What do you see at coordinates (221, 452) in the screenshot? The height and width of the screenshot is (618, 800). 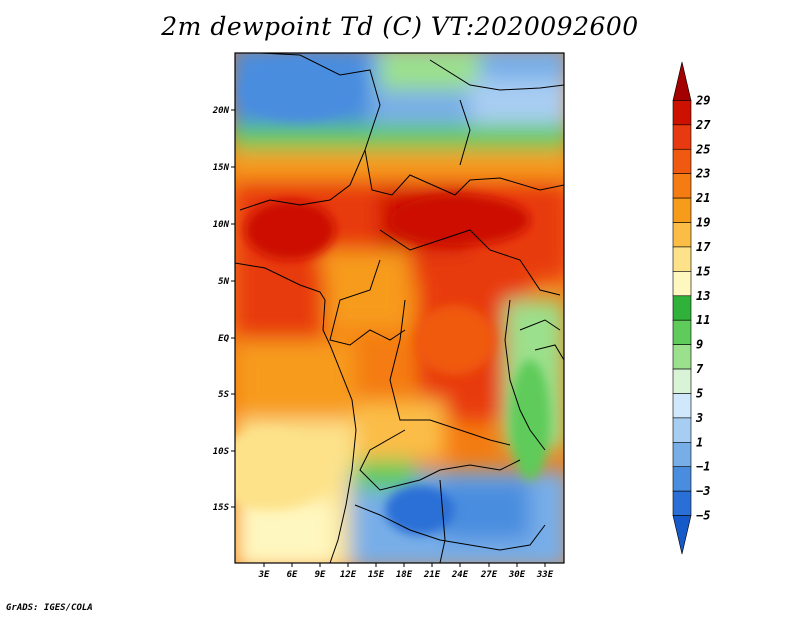 I see `lat-label: 10S` at bounding box center [221, 452].